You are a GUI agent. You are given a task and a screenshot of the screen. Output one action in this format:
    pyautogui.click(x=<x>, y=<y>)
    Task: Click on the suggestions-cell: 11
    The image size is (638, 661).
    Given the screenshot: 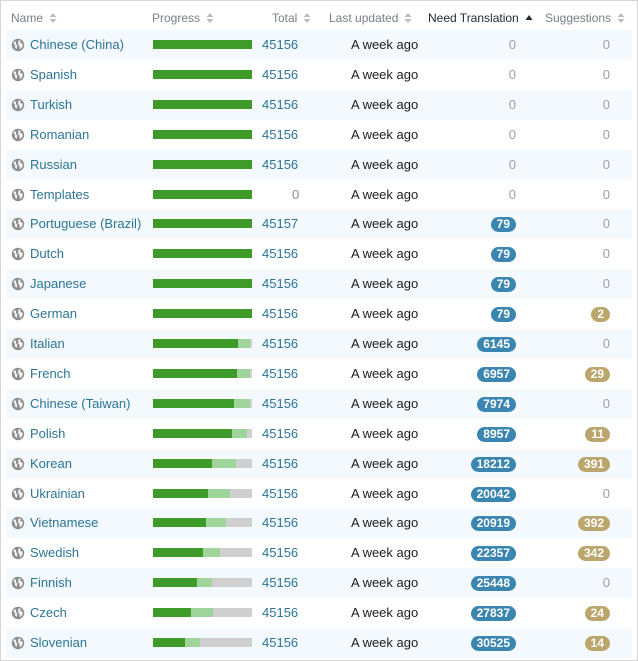 What is the action you would take?
    pyautogui.click(x=597, y=434)
    